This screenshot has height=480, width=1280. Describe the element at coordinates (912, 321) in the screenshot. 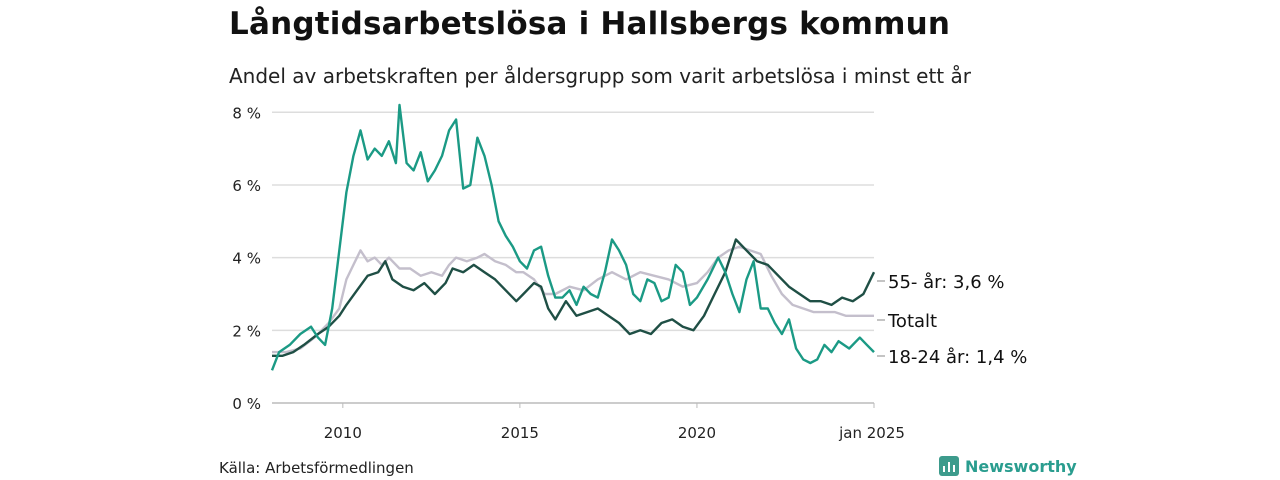

I see `series-end-label: Totalt` at that location.